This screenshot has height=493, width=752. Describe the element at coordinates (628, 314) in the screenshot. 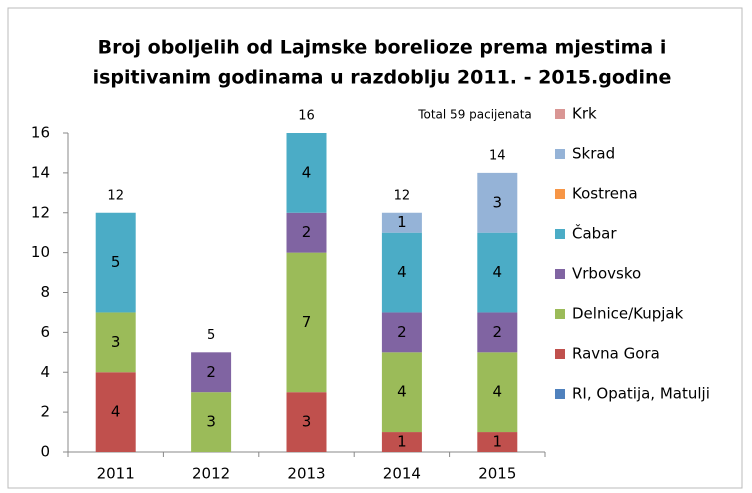

I see `legend-label: Delnice/Kupjak` at that location.